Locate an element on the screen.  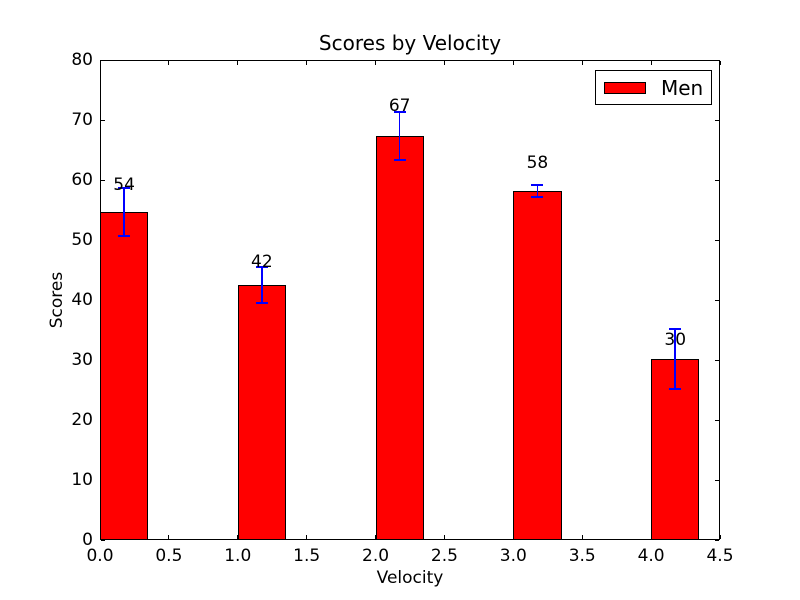
x-tick-label: 2.0 is located at coordinates (376, 556).